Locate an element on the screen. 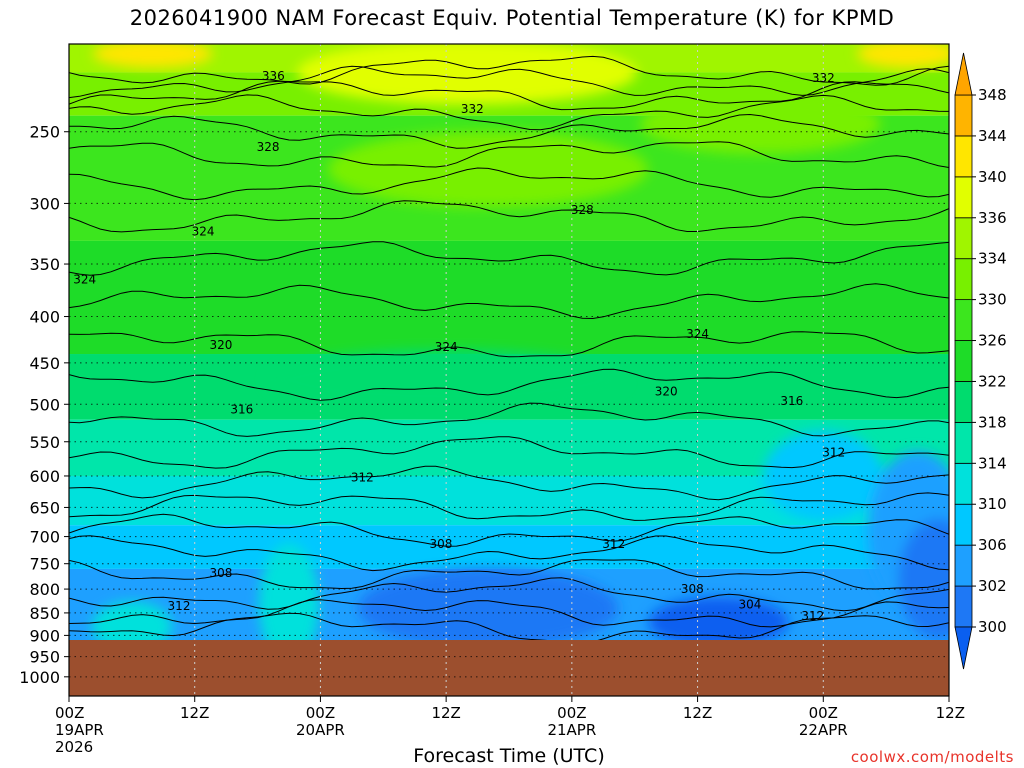  y-tick-label: 250 is located at coordinates (44, 132).